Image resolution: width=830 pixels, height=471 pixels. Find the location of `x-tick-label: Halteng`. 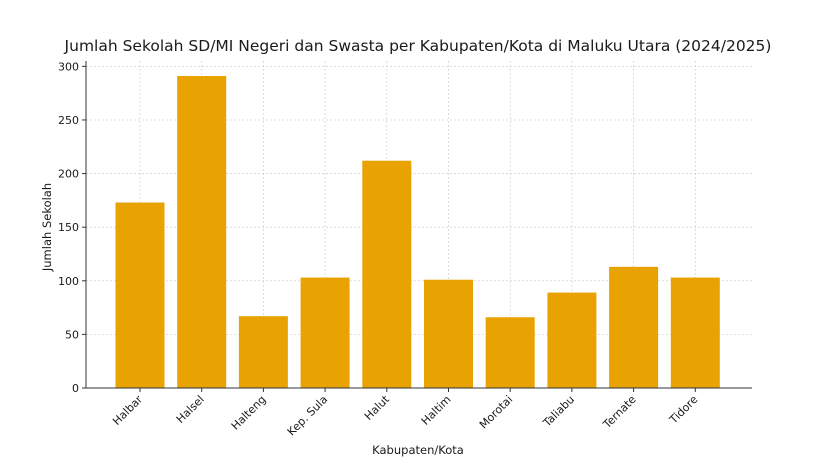

x-tick-label: Halteng is located at coordinates (249, 413).